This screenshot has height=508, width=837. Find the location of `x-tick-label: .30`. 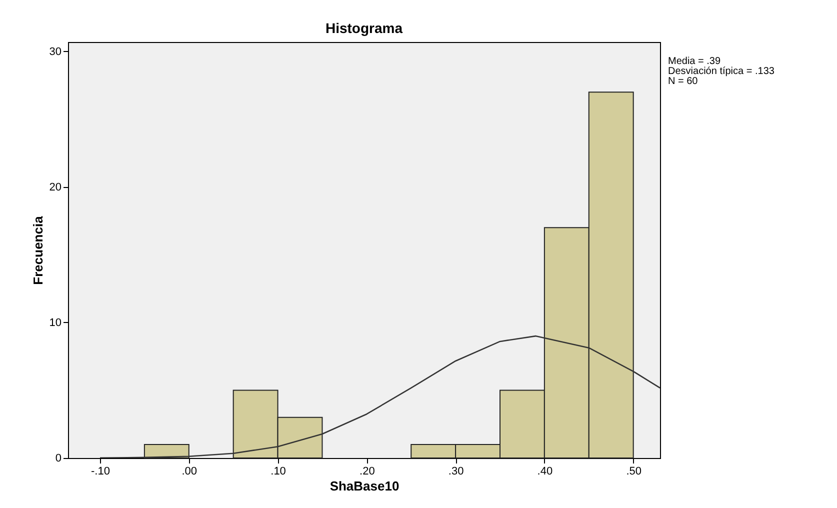

x-tick-label: .30 is located at coordinates (456, 472).